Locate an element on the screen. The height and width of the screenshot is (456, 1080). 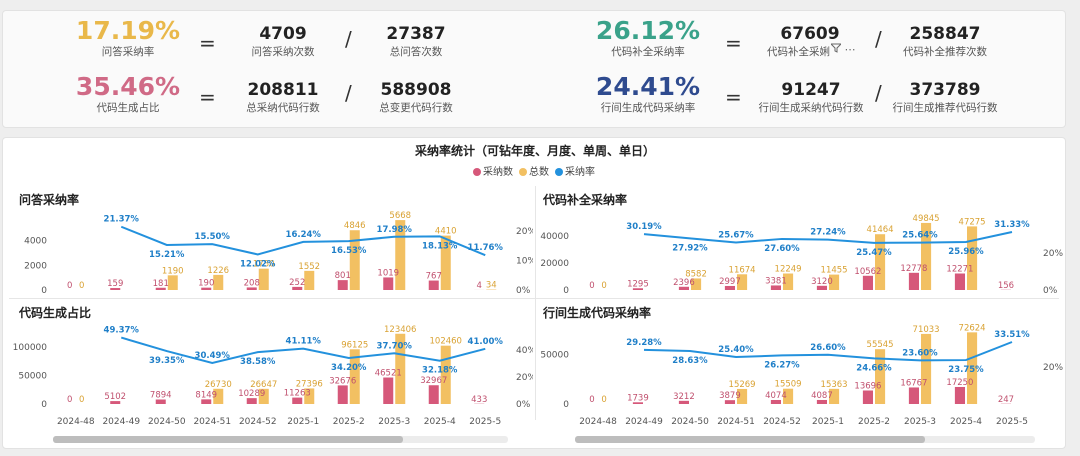
kpi-completion-total: 258847 代码补全推荐次数 is located at coordinates (945, 41).